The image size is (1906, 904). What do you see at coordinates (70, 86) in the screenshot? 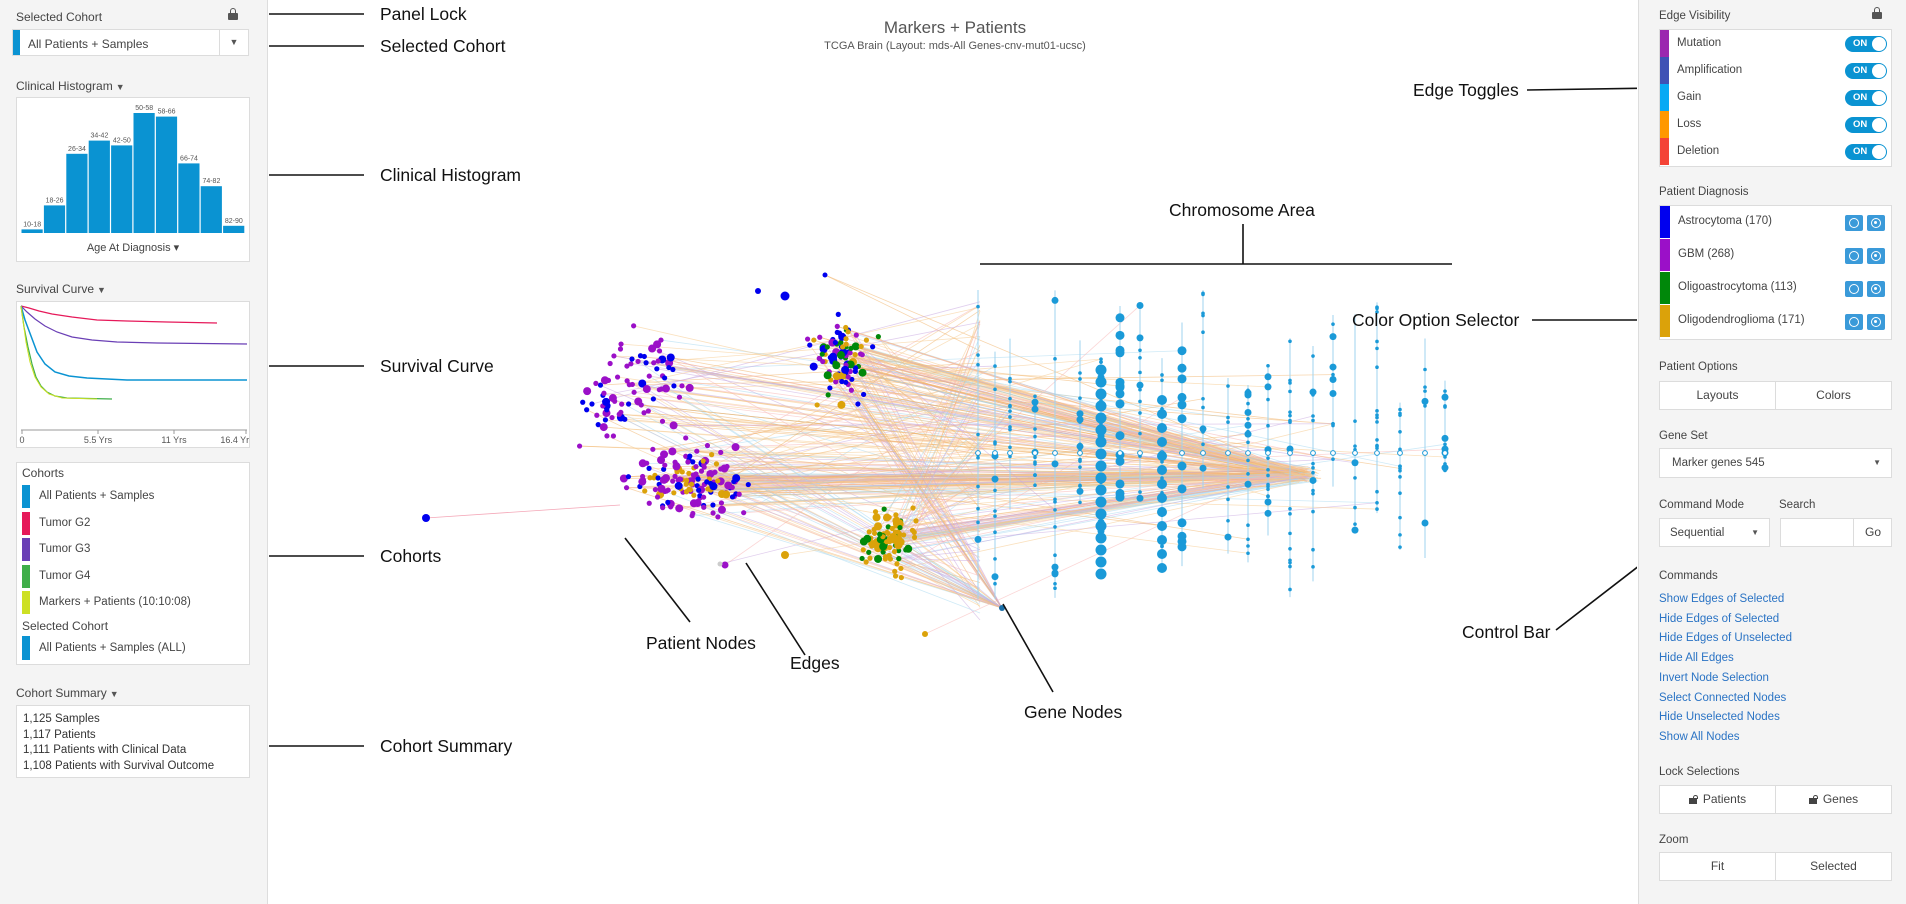
I see `clinical-histogram-title: Clinical Histogram ▼` at bounding box center [70, 86].